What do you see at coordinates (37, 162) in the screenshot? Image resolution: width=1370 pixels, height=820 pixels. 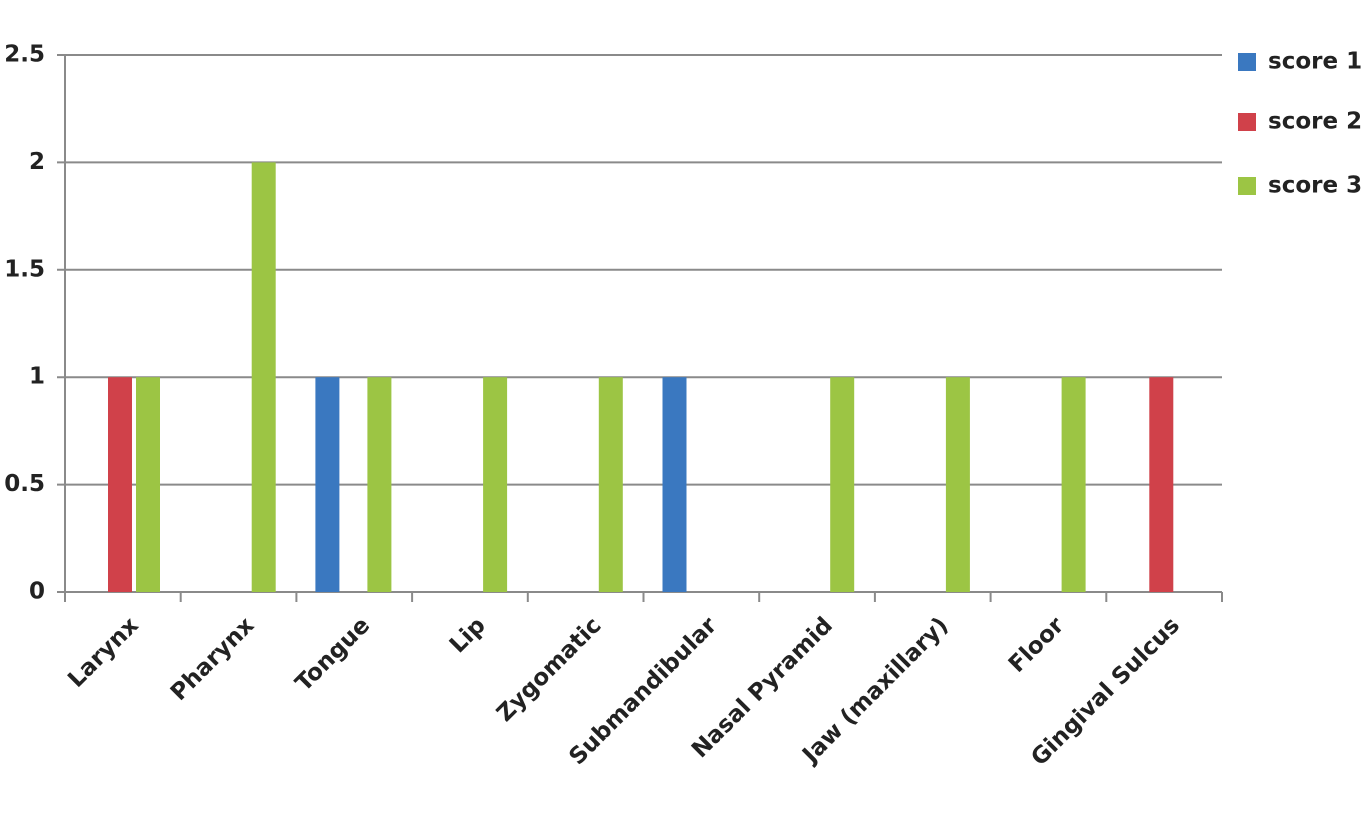 I see `y-tick-label: 2` at bounding box center [37, 162].